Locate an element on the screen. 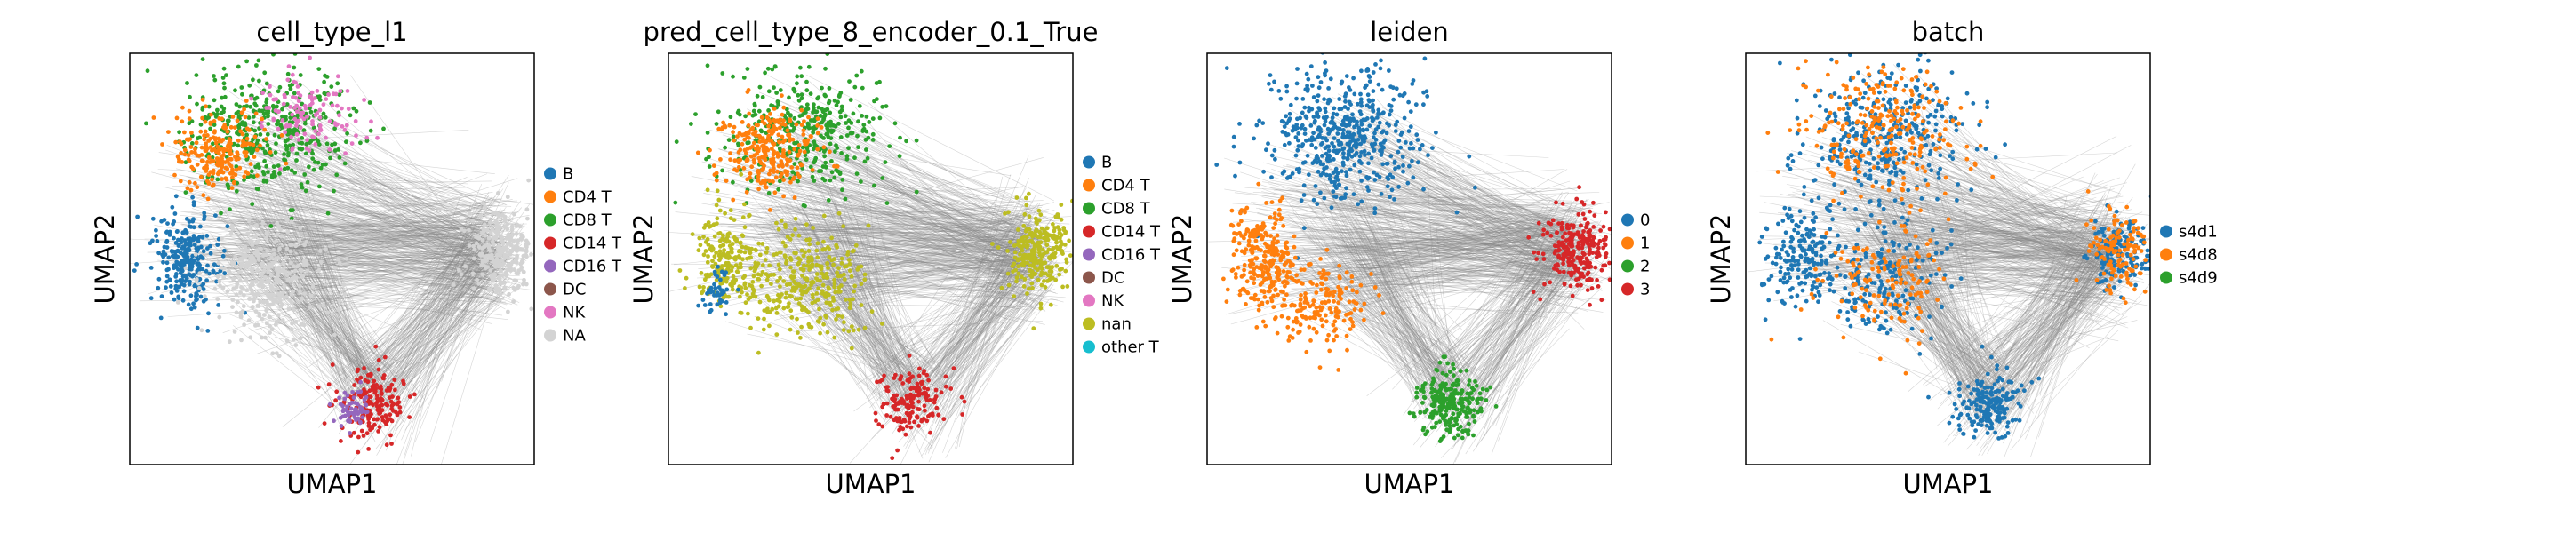  legend-label: 3 is located at coordinates (1645, 290).